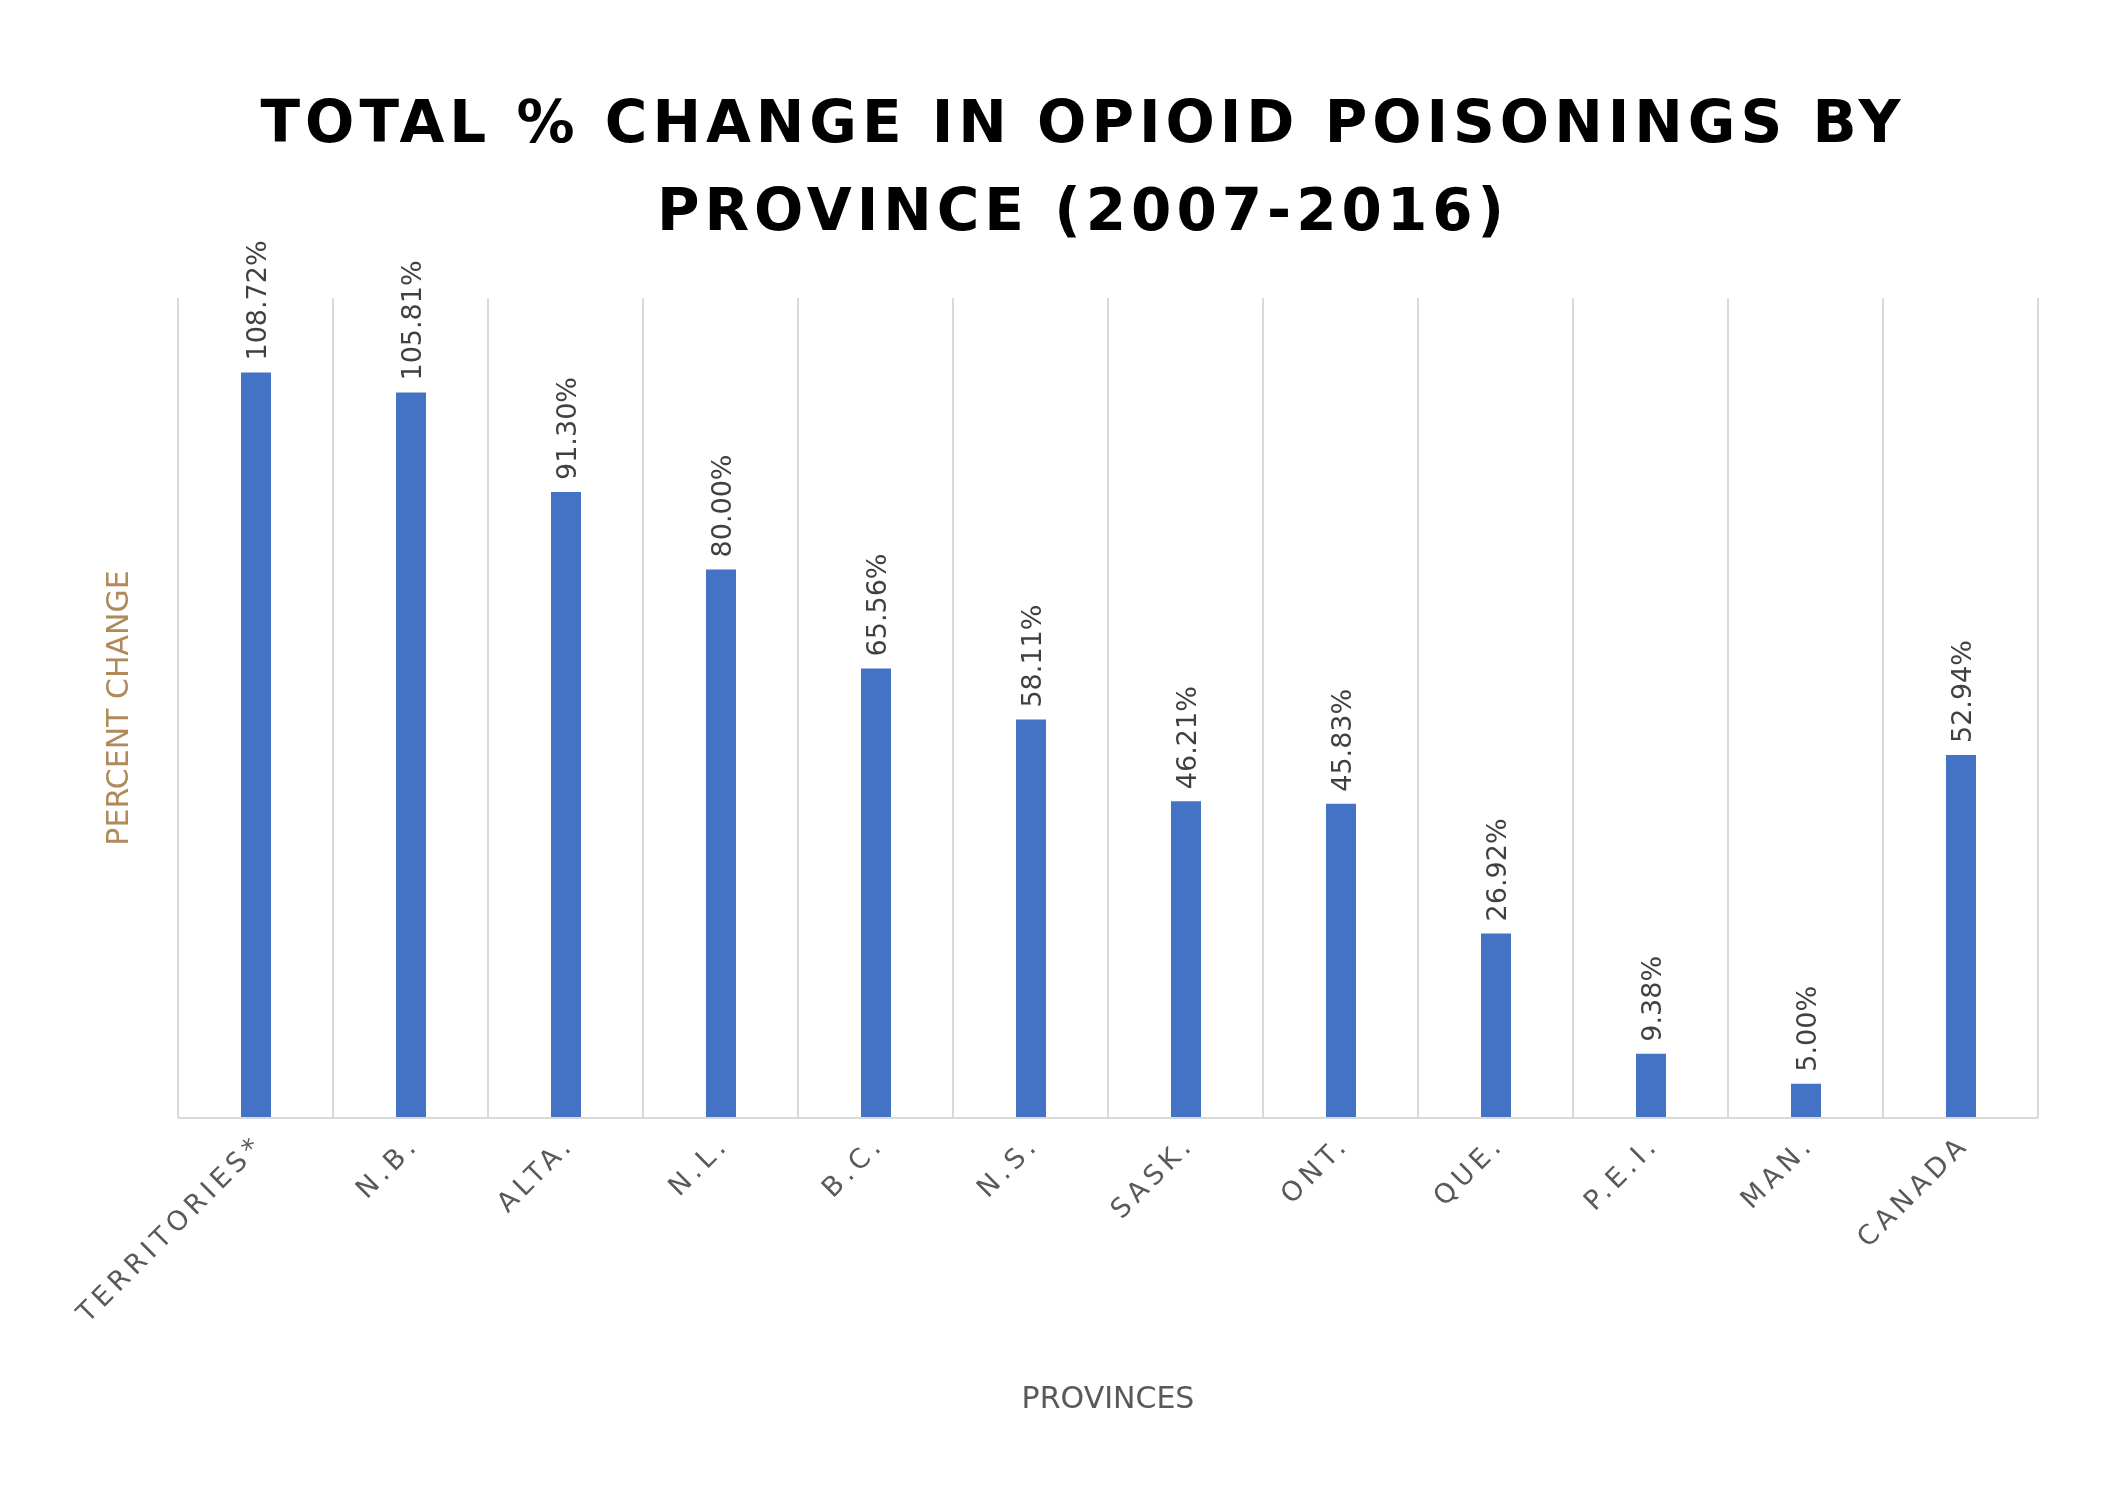  Describe the element at coordinates (1341, 740) in the screenshot. I see `data-label: 45.83%` at that location.